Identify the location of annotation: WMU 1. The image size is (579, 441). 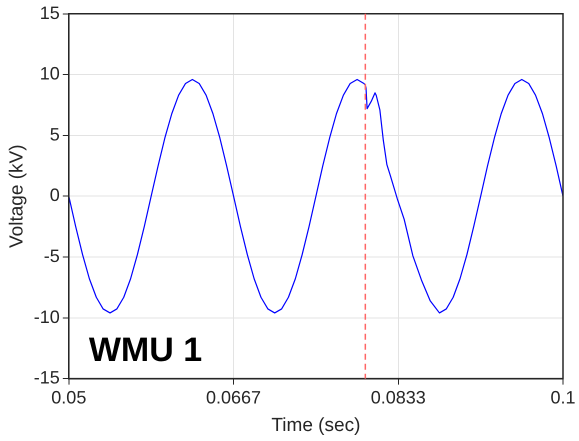
(145, 349).